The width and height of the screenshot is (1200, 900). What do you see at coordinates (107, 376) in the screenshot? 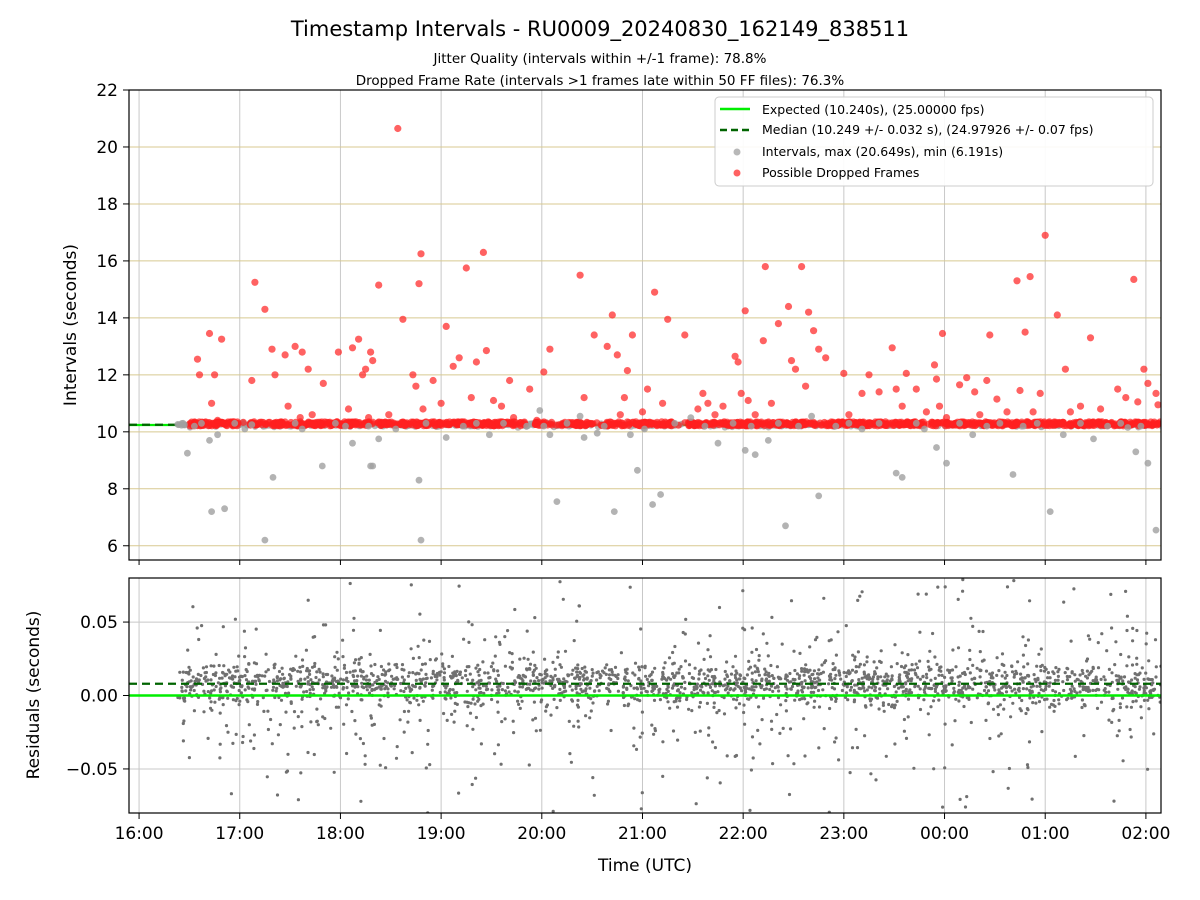
I see `intervals-y-tick-label: 12` at bounding box center [107, 376].